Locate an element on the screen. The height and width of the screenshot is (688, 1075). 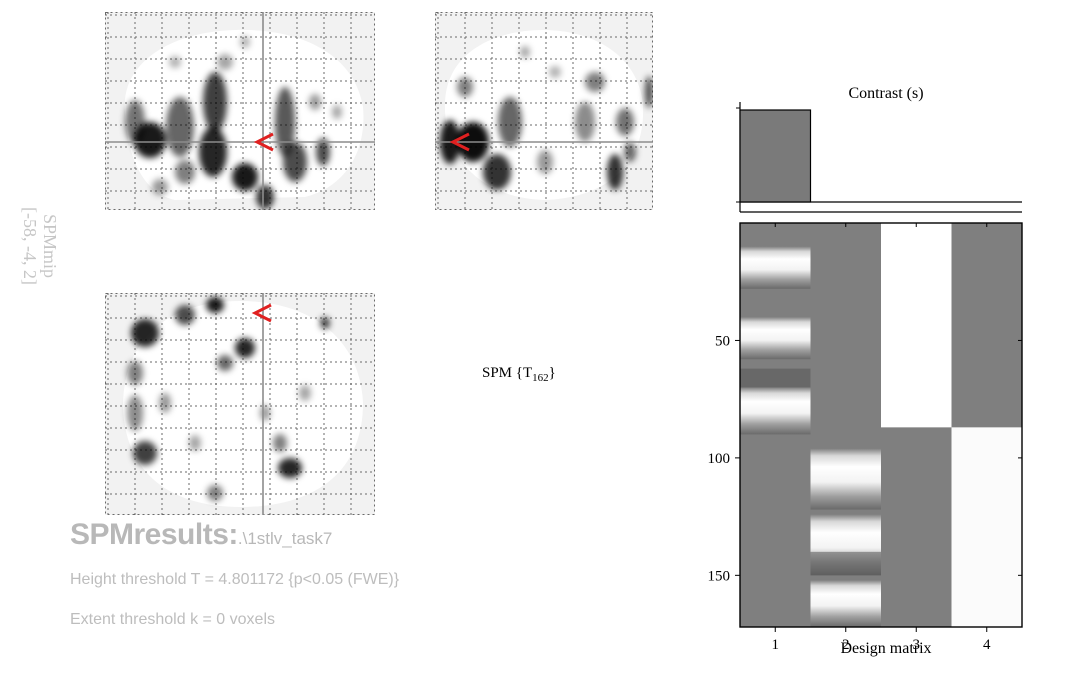
stat-df: 162 is located at coordinates (540, 378).